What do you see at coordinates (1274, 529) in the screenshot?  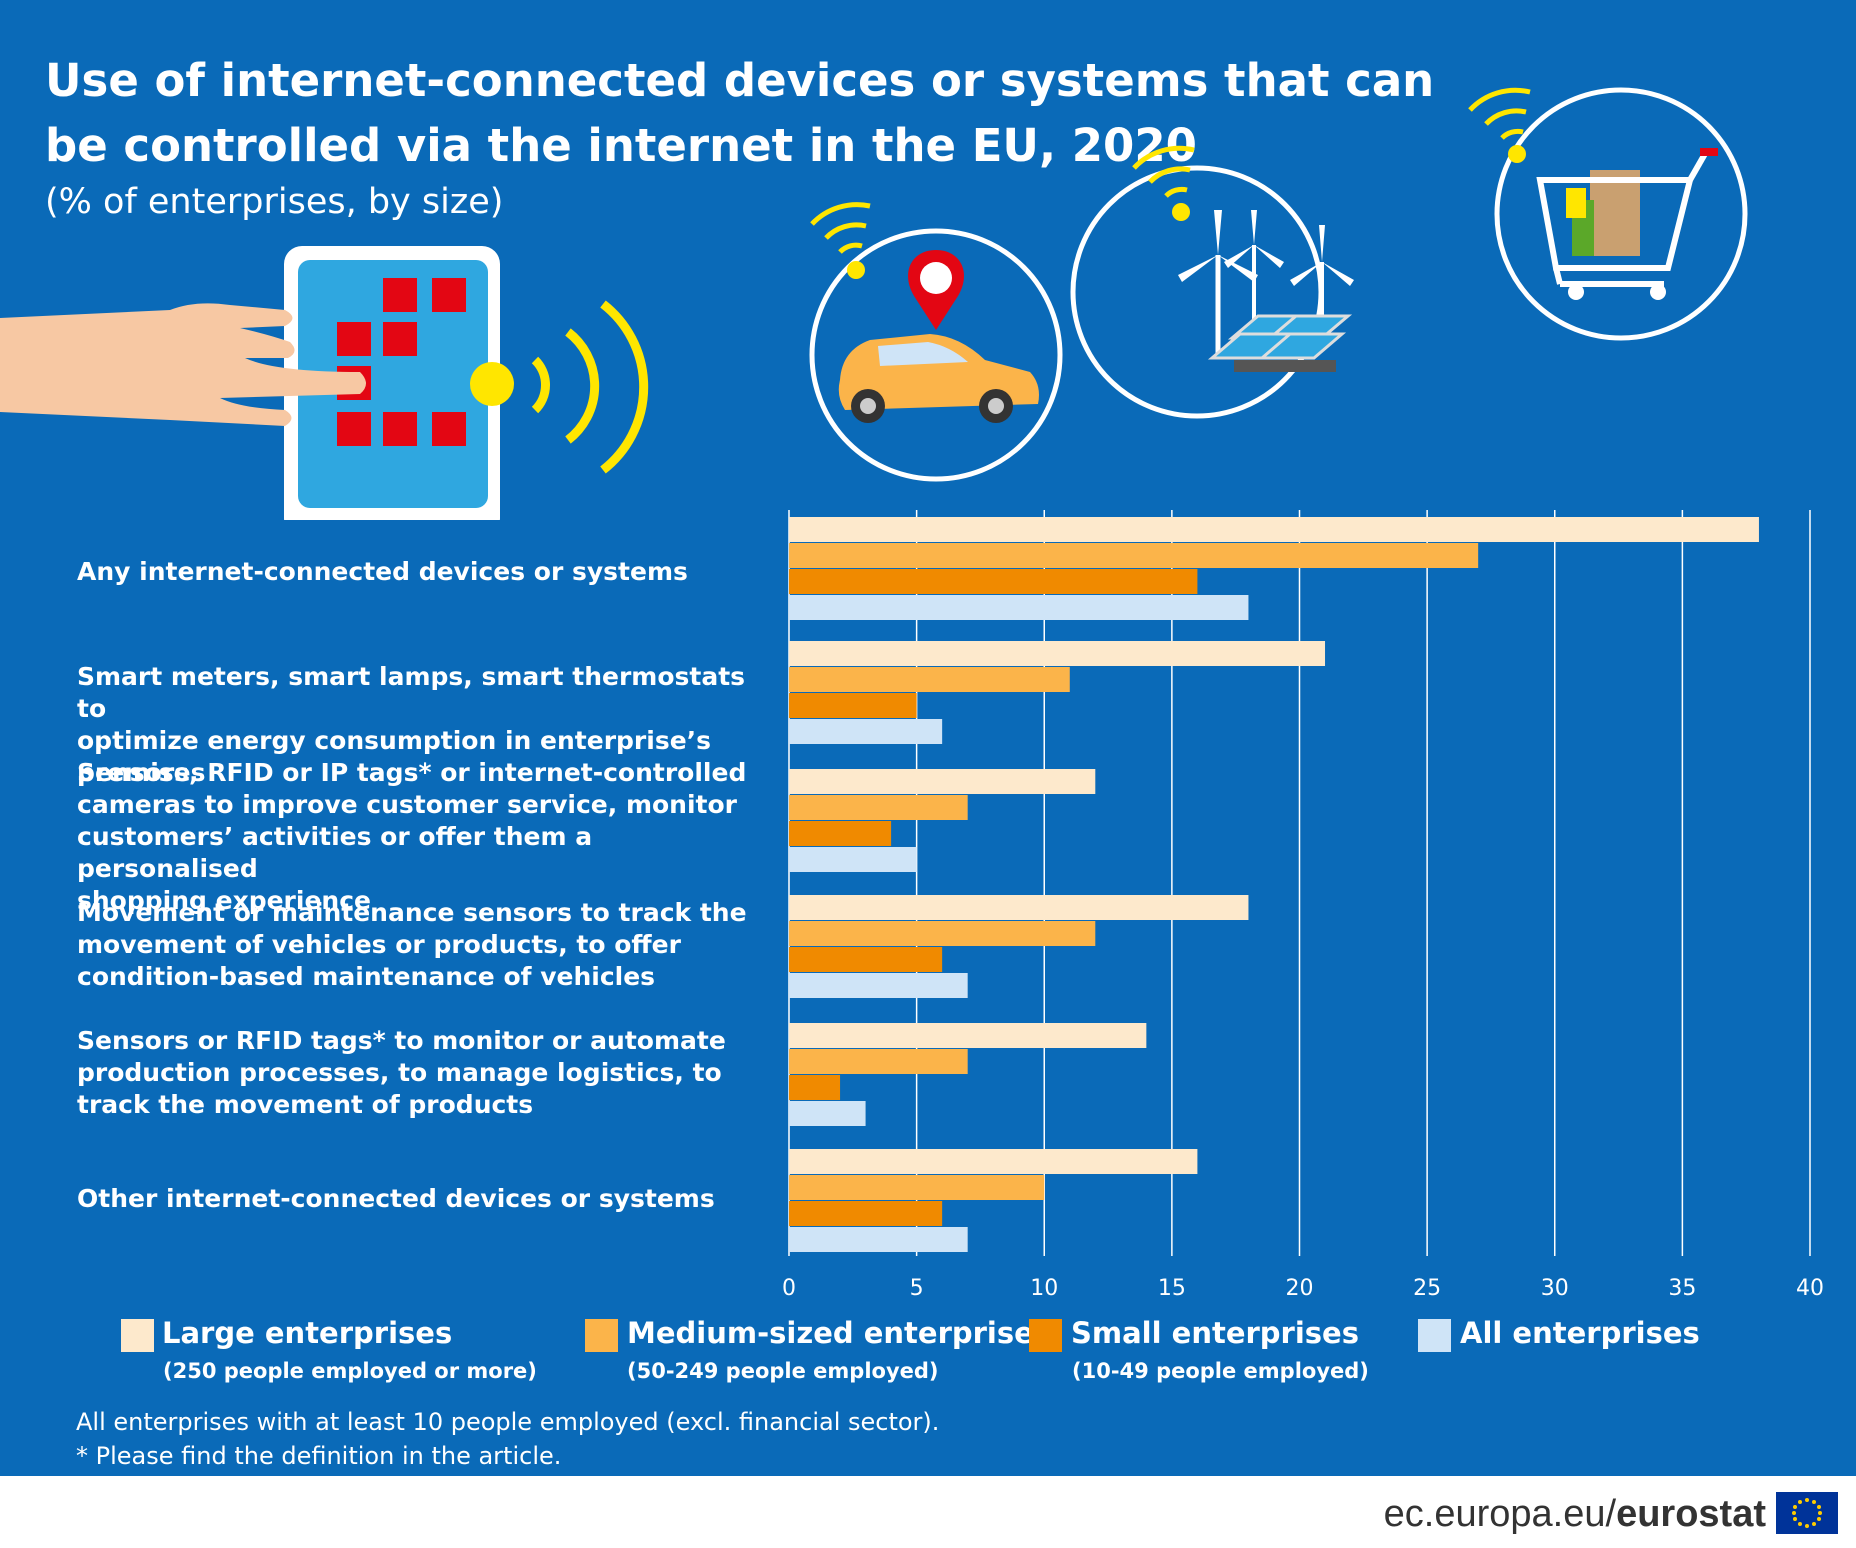 I see `bar-1-large-enterprises` at bounding box center [1274, 529].